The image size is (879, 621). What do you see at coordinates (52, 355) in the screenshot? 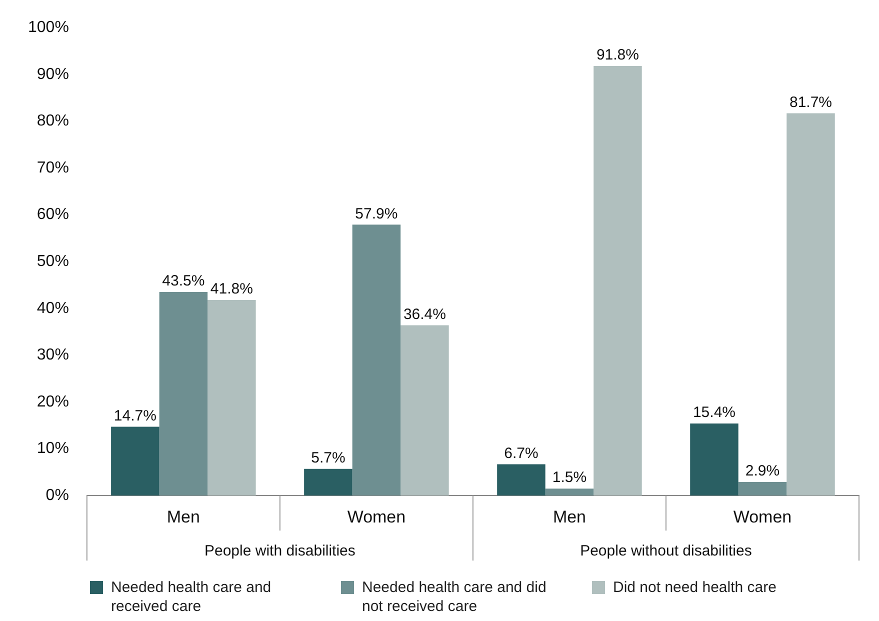
I see `y-tick-label: 30%` at bounding box center [52, 355].